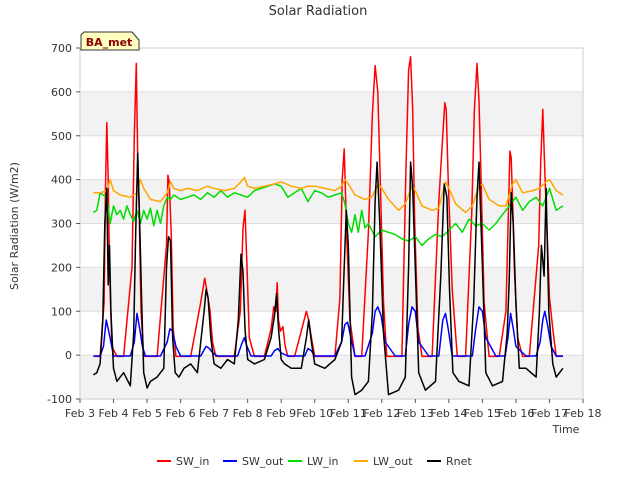  I want to click on legend-label: SW_in, so click(192, 461).